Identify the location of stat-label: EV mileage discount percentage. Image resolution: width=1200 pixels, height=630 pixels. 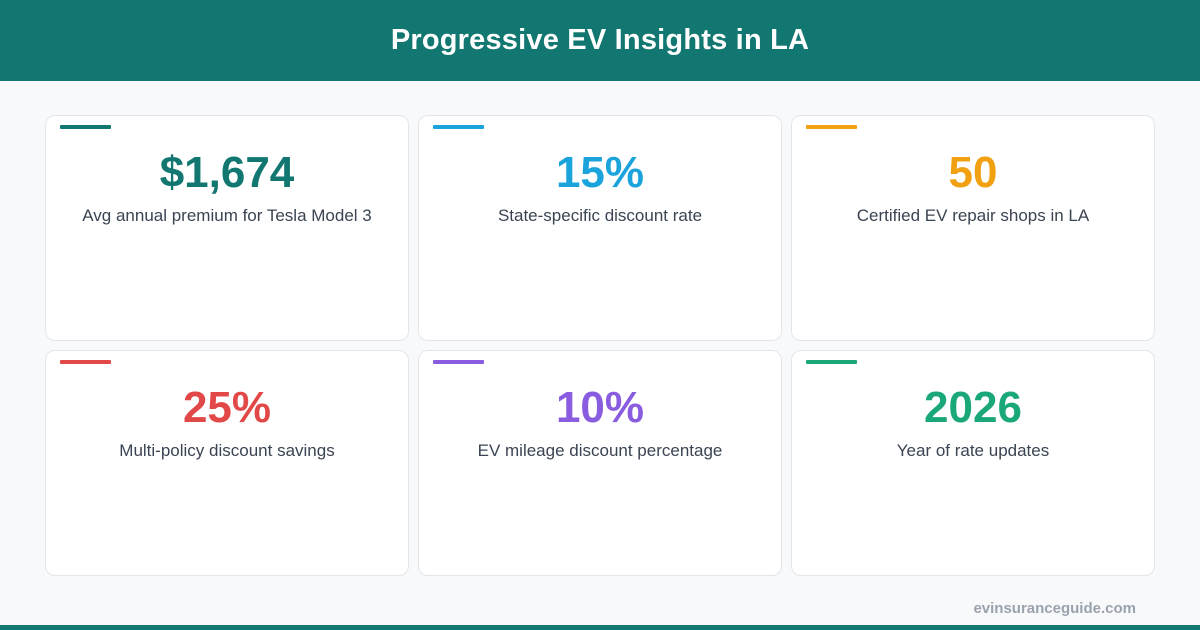
(600, 450).